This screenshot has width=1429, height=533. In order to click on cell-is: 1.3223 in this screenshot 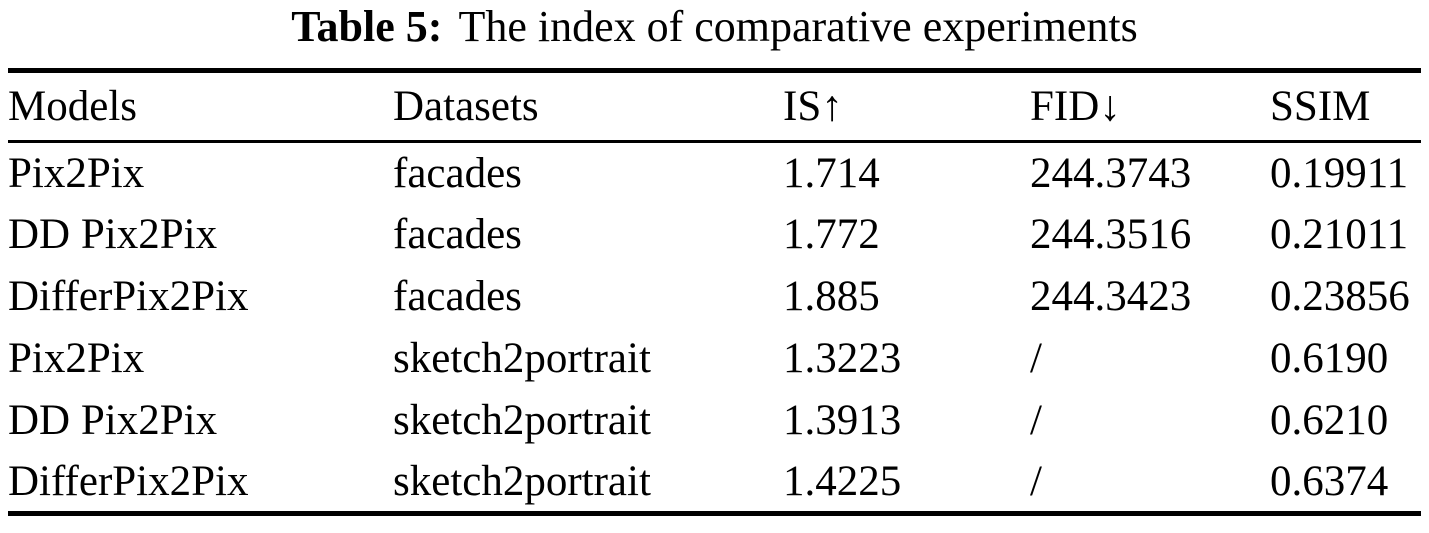, I will do `click(842, 358)`.